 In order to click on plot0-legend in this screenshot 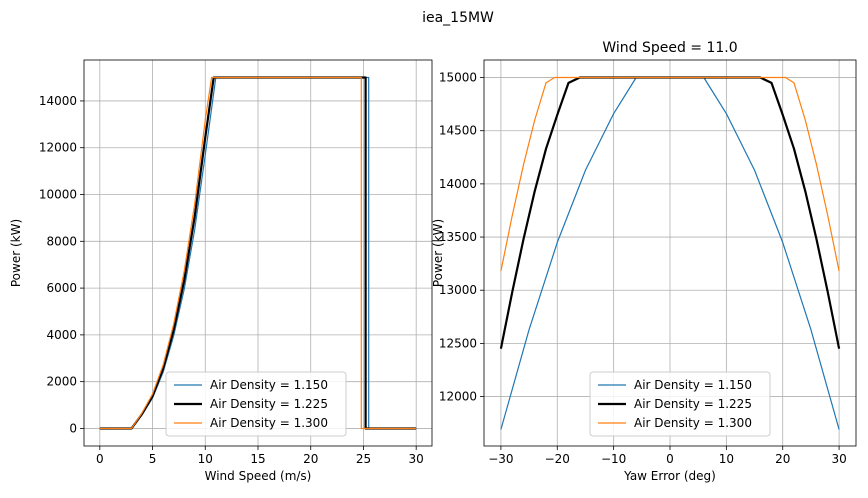, I will do `click(256, 404)`.